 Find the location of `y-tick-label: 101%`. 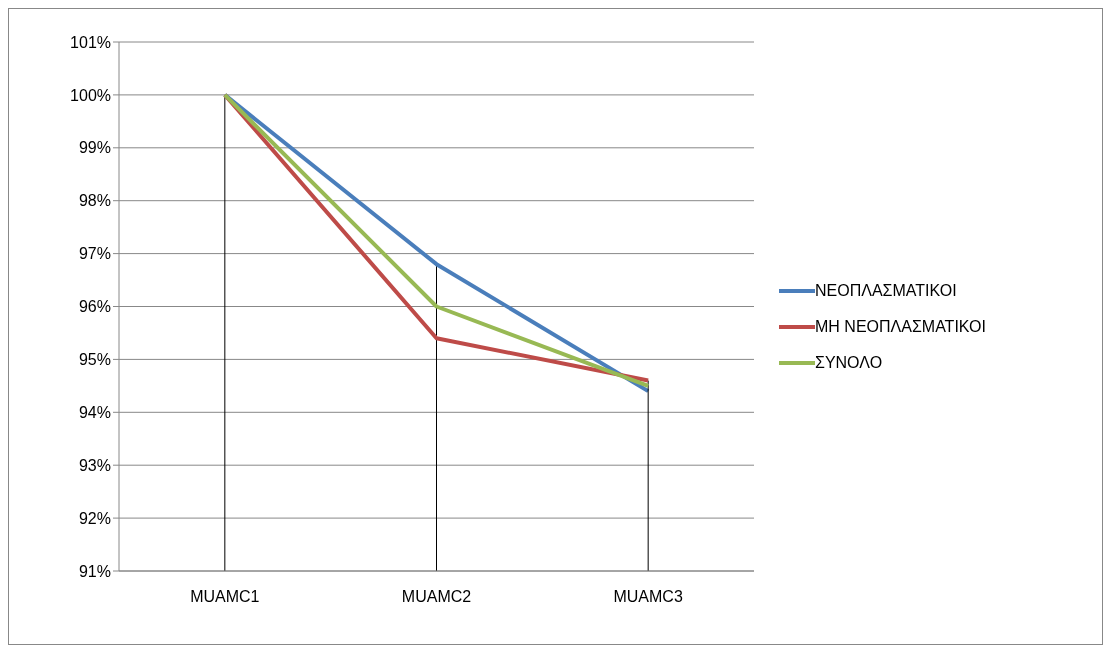

y-tick-label: 101% is located at coordinates (90, 42).